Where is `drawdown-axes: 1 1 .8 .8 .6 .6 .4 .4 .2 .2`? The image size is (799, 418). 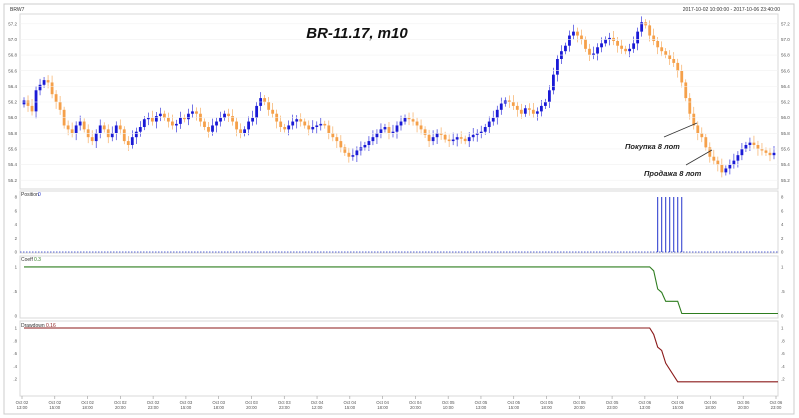 drawdown-axes: 1 1 .8 .8 .6 .6 .4 .4 .2 .2 is located at coordinates (399, 354).